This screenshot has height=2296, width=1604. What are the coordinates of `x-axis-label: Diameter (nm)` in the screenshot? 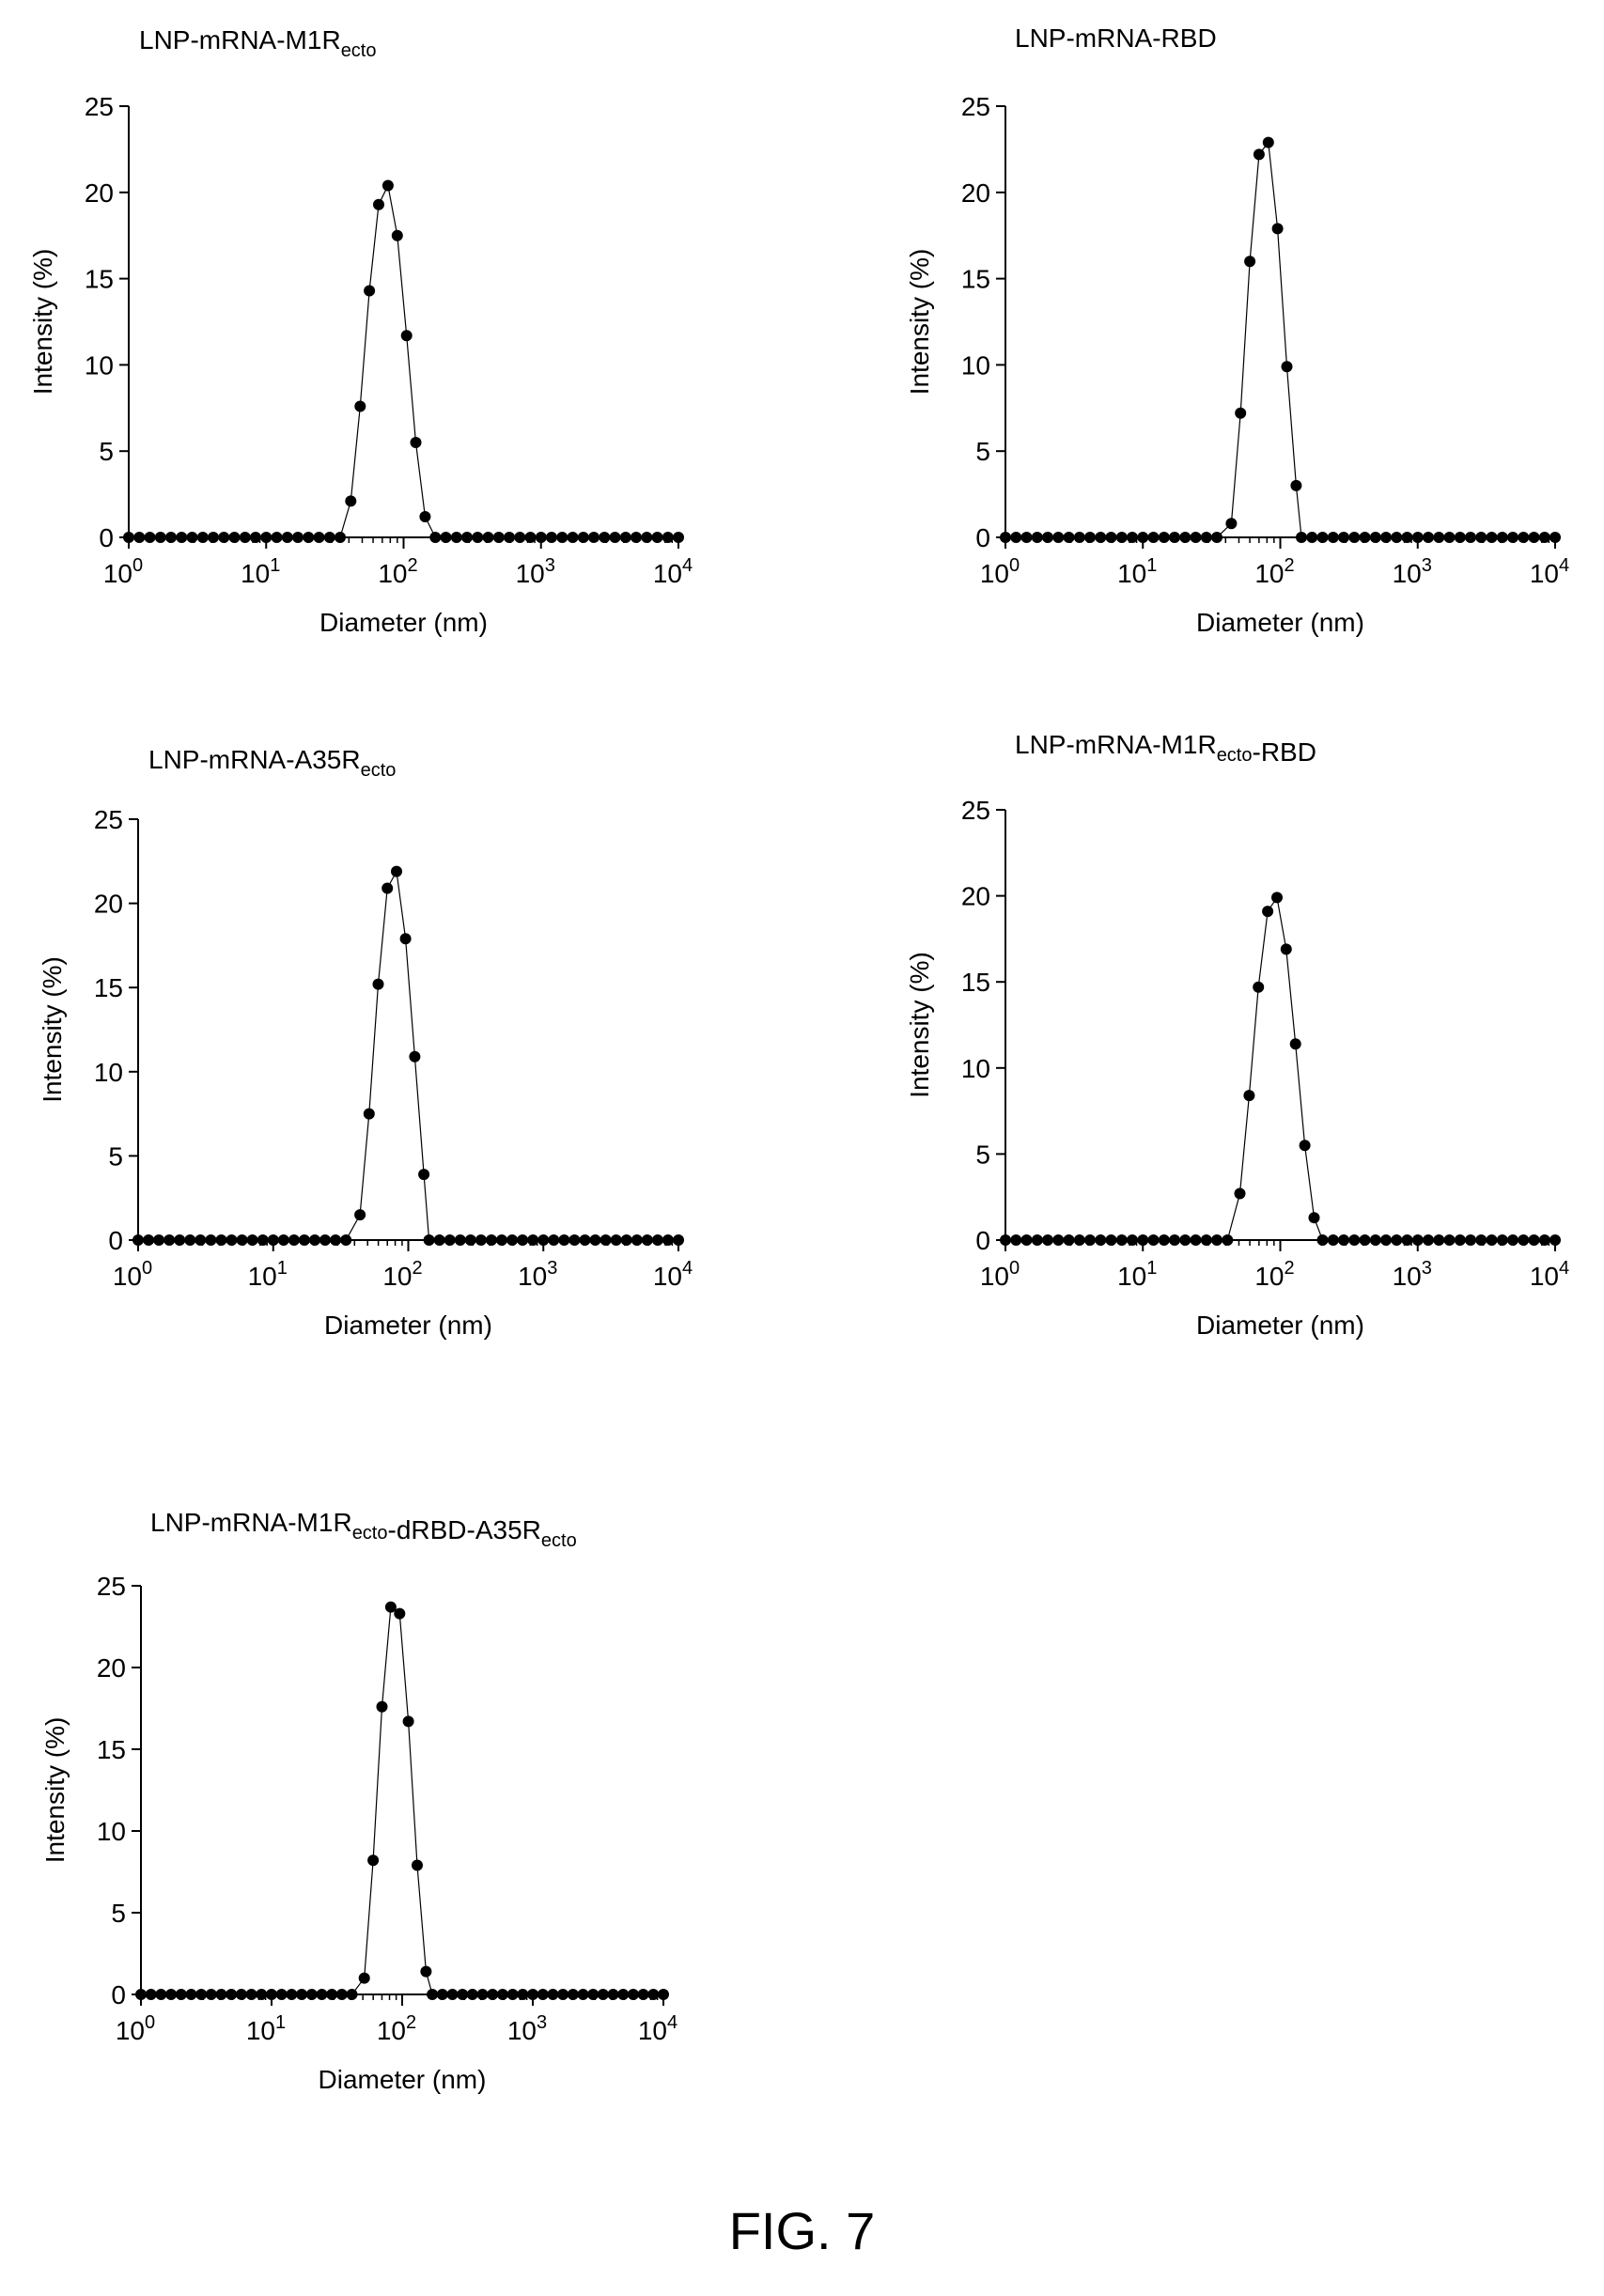 It's located at (1280, 1325).